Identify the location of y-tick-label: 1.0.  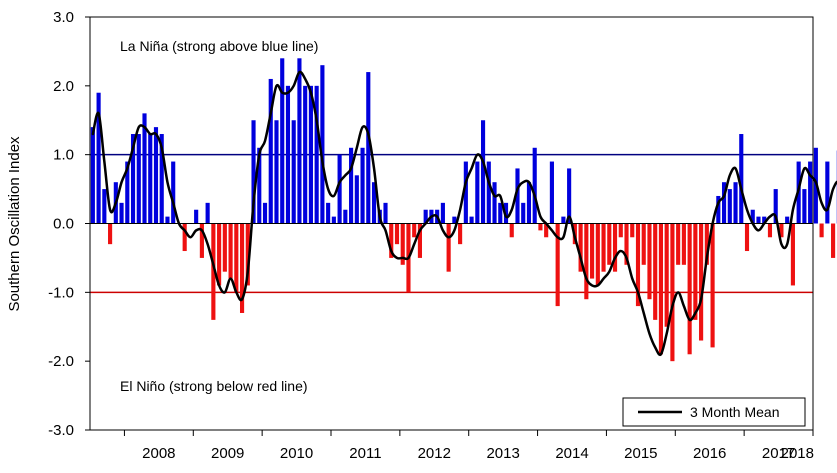
(63, 155).